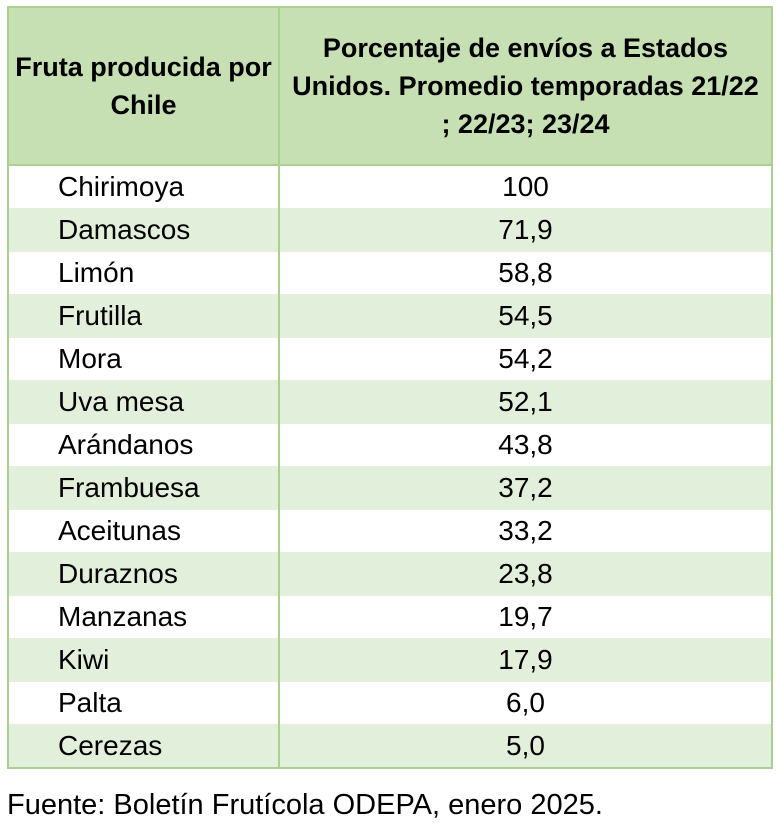 This screenshot has height=823, width=776. Describe the element at coordinates (143, 359) in the screenshot. I see `fruit-name-cell: Mora` at that location.